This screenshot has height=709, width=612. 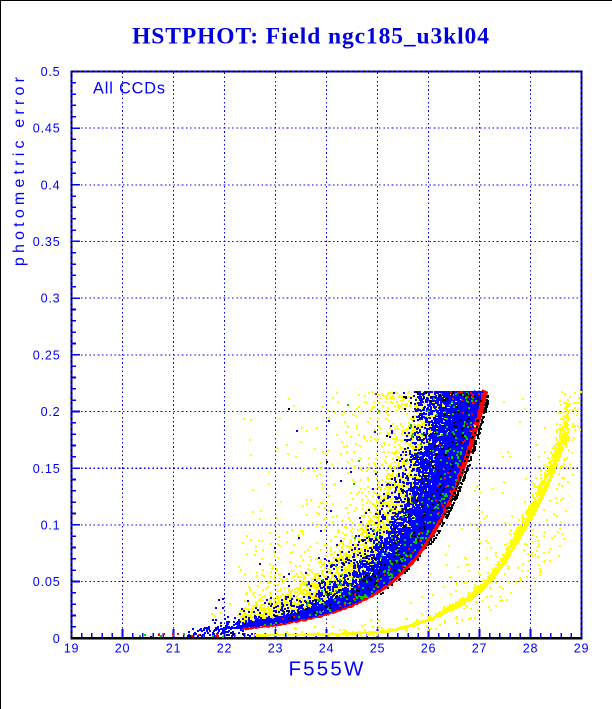 What do you see at coordinates (57, 639) in the screenshot?
I see `svg-text: 0` at bounding box center [57, 639].